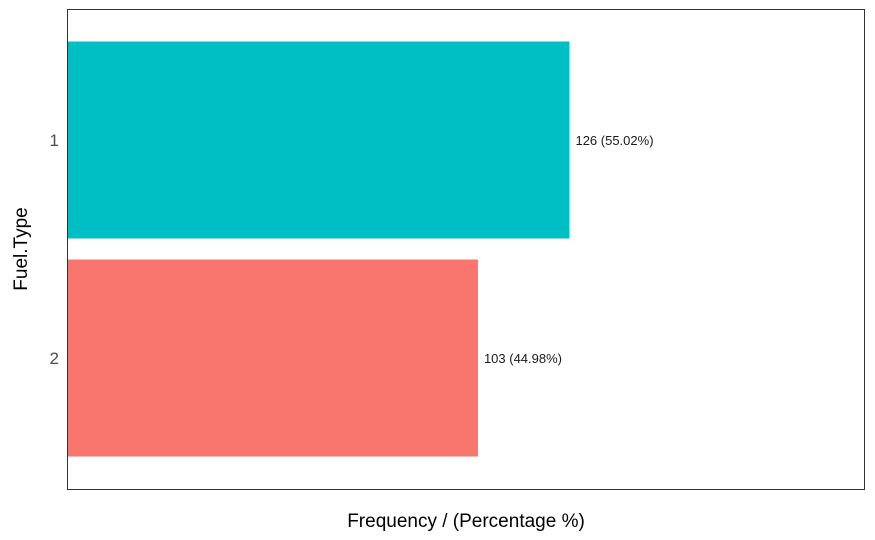 The width and height of the screenshot is (875, 540). Describe the element at coordinates (523, 358) in the screenshot. I see `bar-data-label-2: 103 (44.98%)` at that location.